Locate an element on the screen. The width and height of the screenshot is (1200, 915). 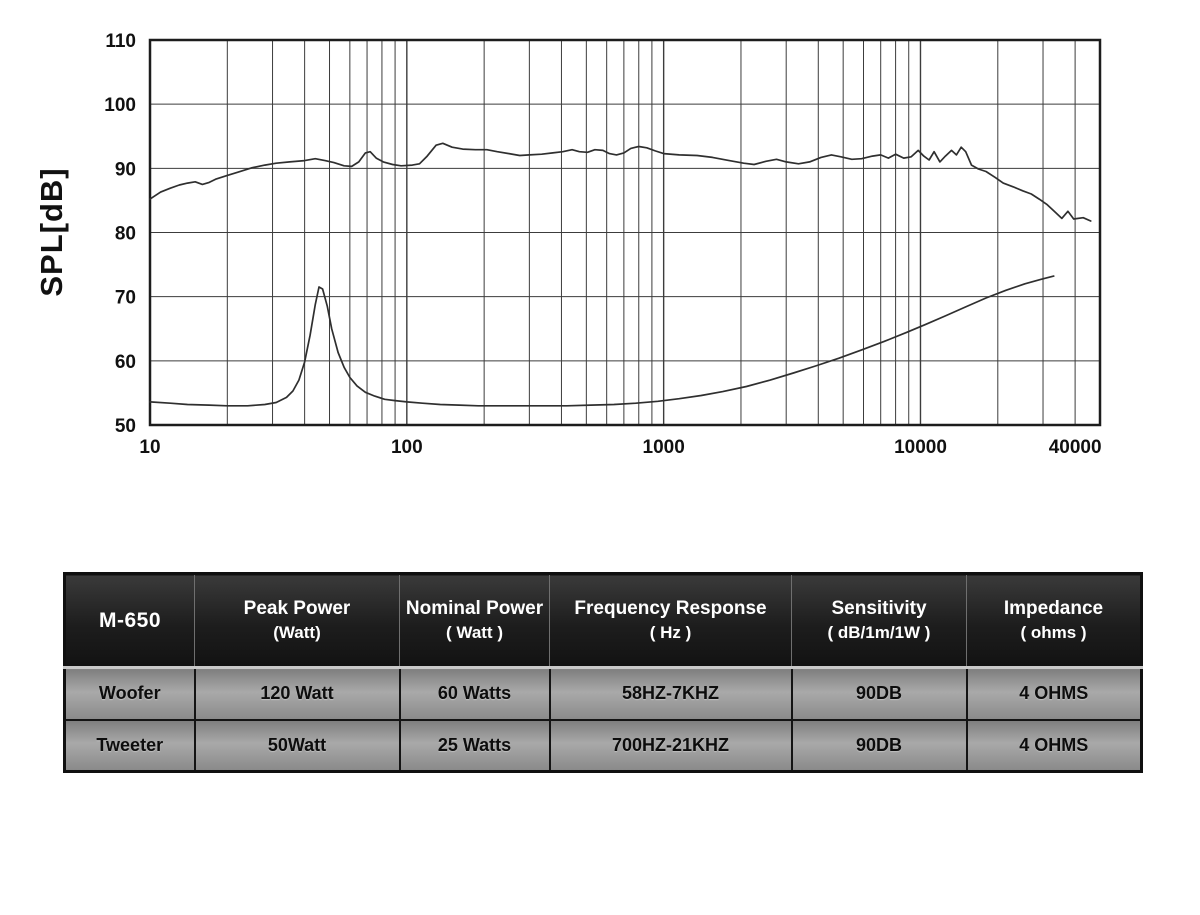
y-tick-label: 50 is located at coordinates (125, 426).